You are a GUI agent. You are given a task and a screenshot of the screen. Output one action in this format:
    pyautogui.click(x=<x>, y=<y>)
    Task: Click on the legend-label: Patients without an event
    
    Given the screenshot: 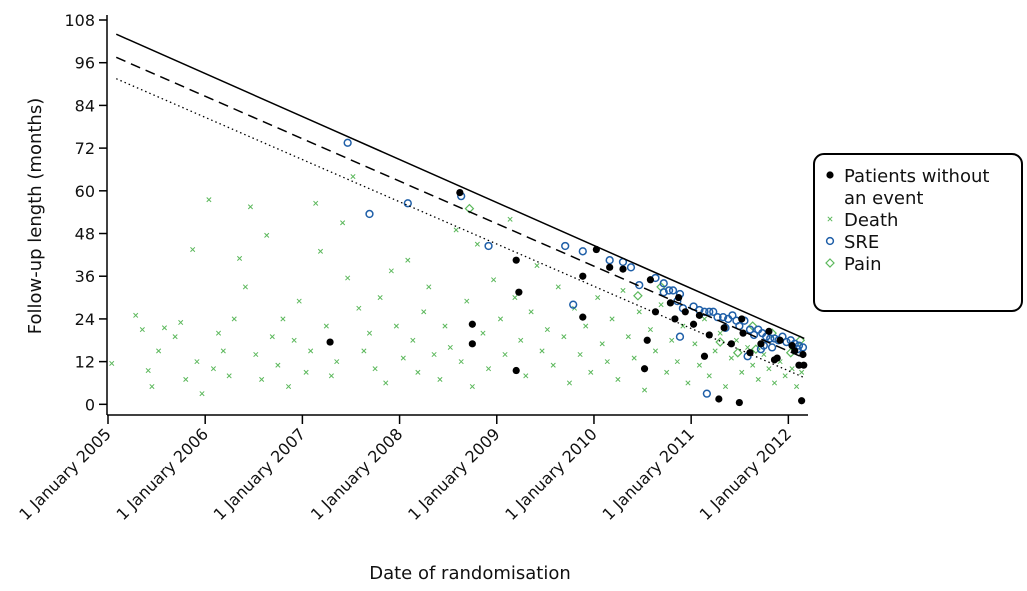 What is the action you would take?
    pyautogui.click(x=916, y=187)
    